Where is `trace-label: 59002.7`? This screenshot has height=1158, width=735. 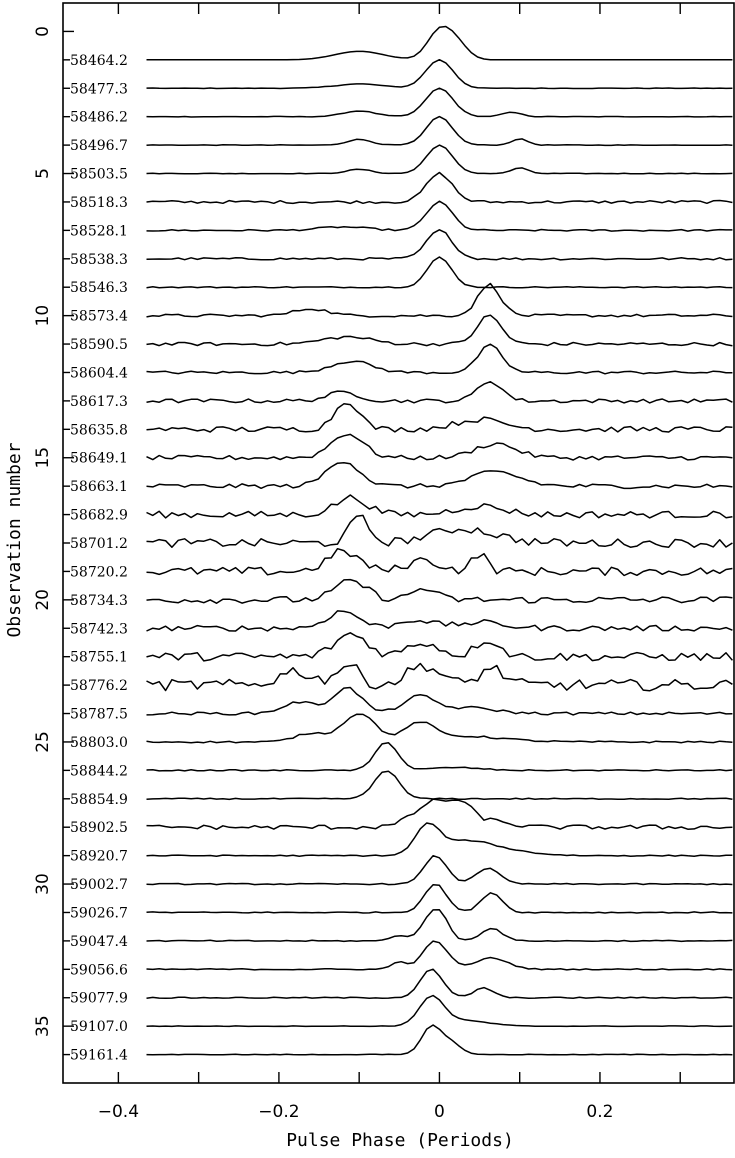
trace-label: 59002.7 is located at coordinates (99, 885).